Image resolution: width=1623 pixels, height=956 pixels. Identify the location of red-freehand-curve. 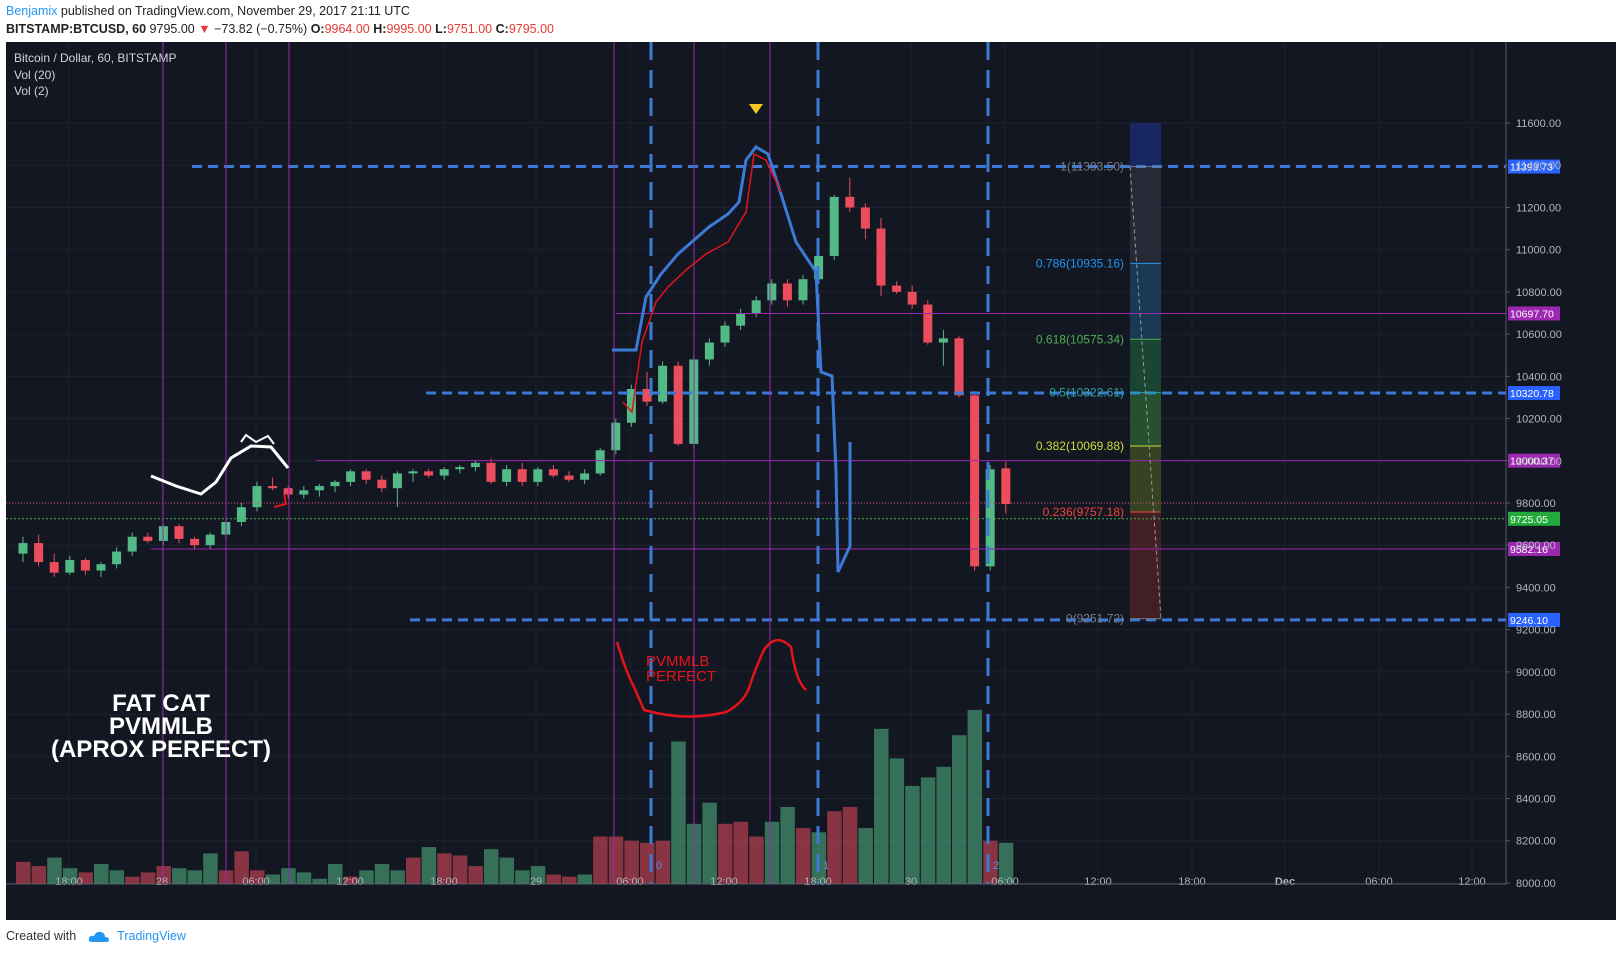
(711, 678).